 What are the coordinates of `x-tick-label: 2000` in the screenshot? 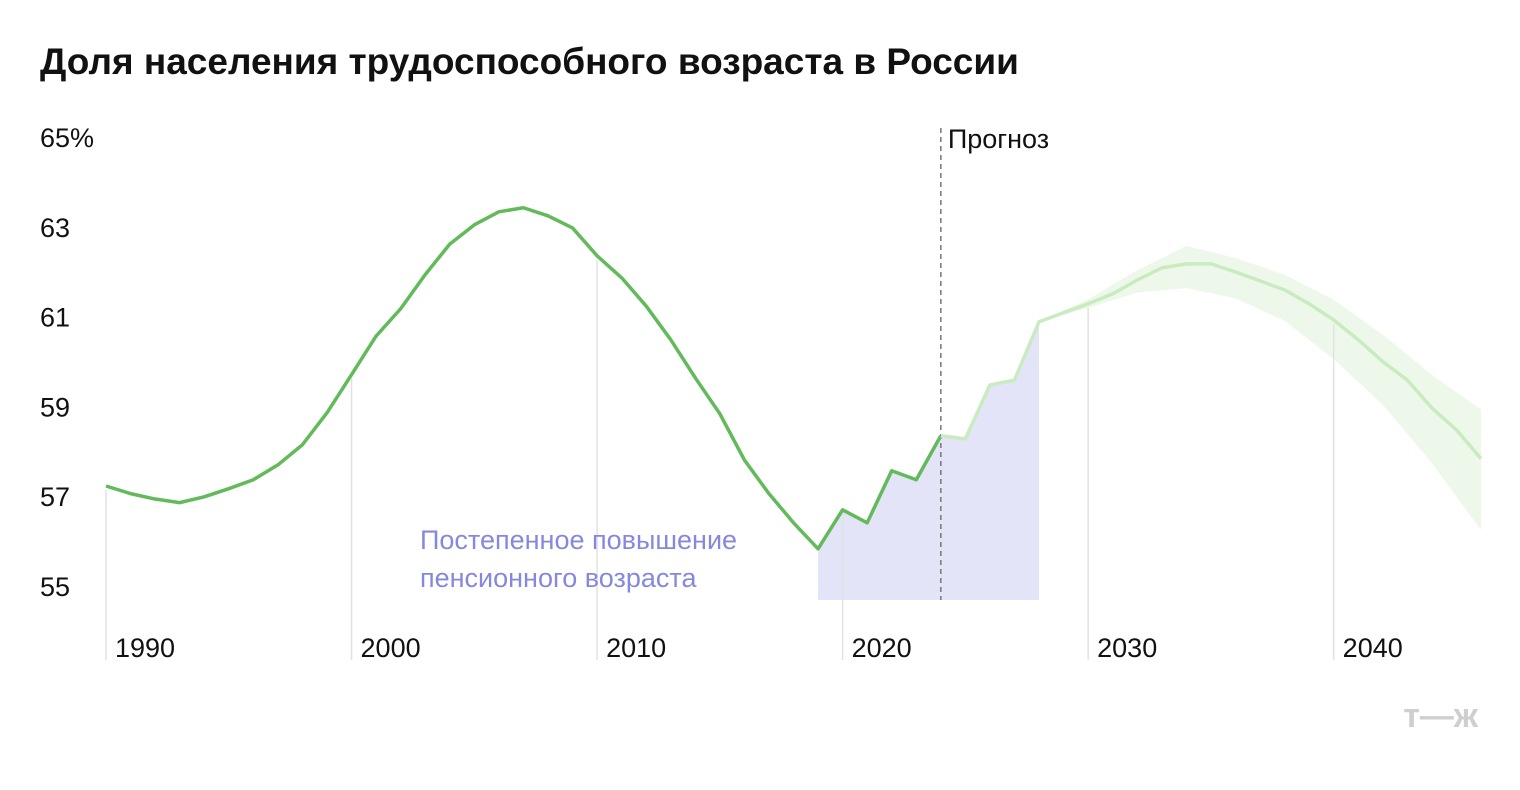 It's located at (391, 648).